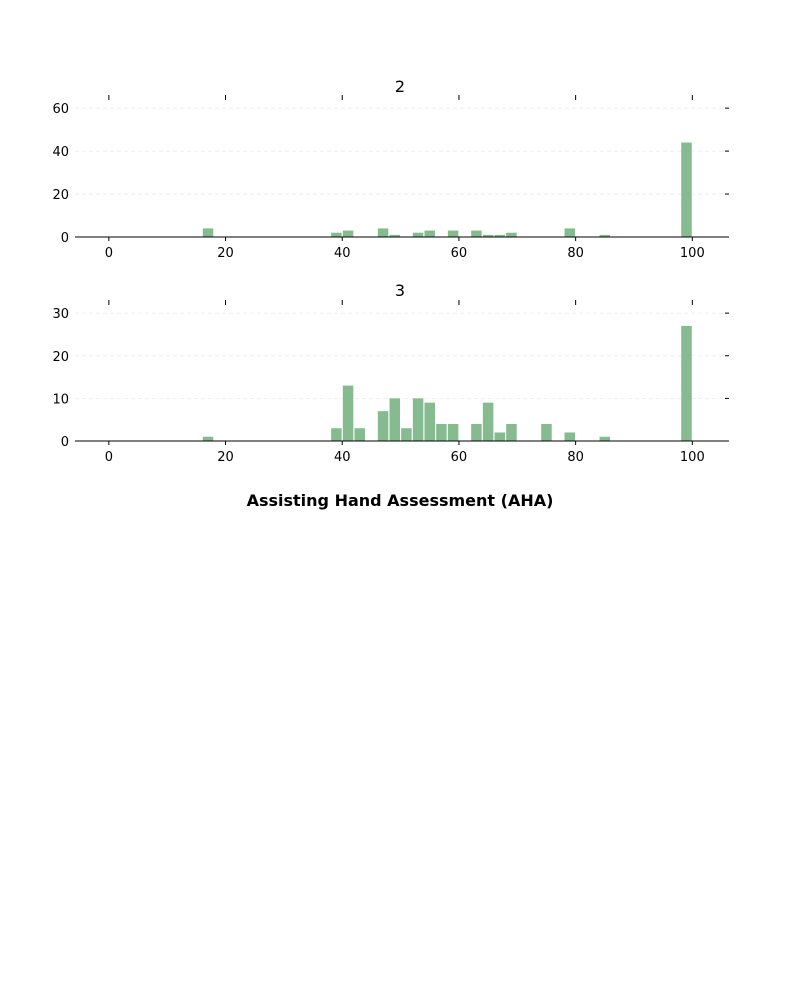 This screenshot has width=800, height=1000. I want to click on y-tick-label: 40, so click(60, 152).